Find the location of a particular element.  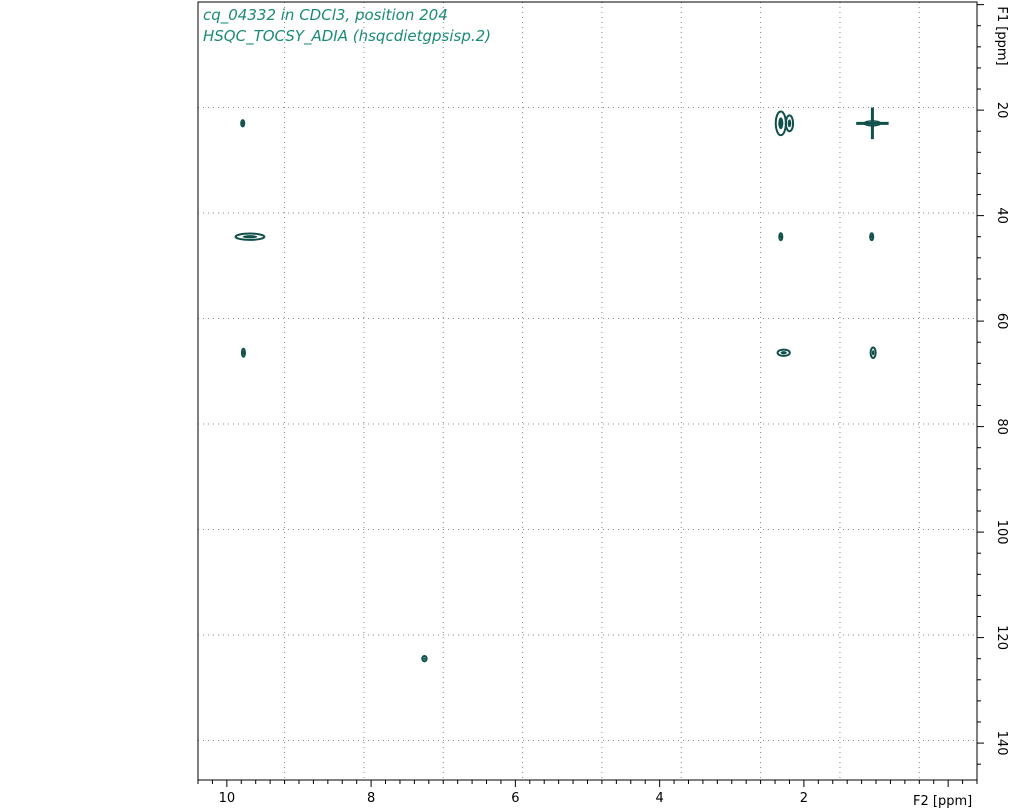

x-tick-label: 2 is located at coordinates (804, 798).